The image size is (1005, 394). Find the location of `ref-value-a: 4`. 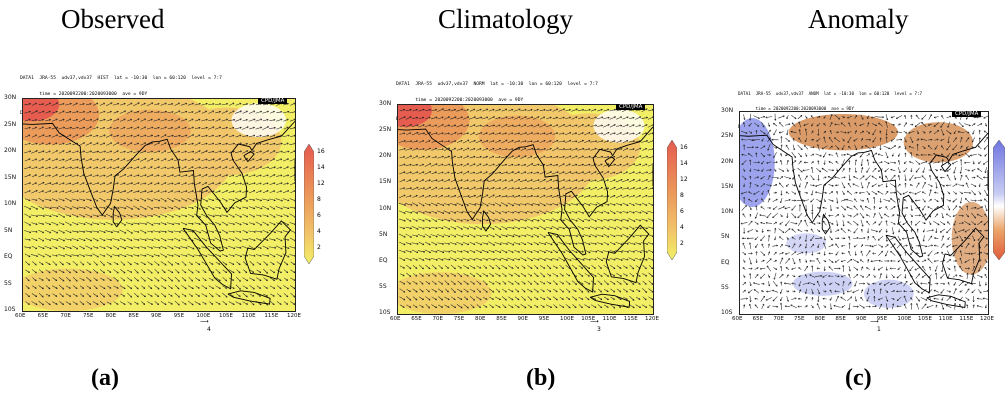

ref-value-a: 4 is located at coordinates (209, 329).